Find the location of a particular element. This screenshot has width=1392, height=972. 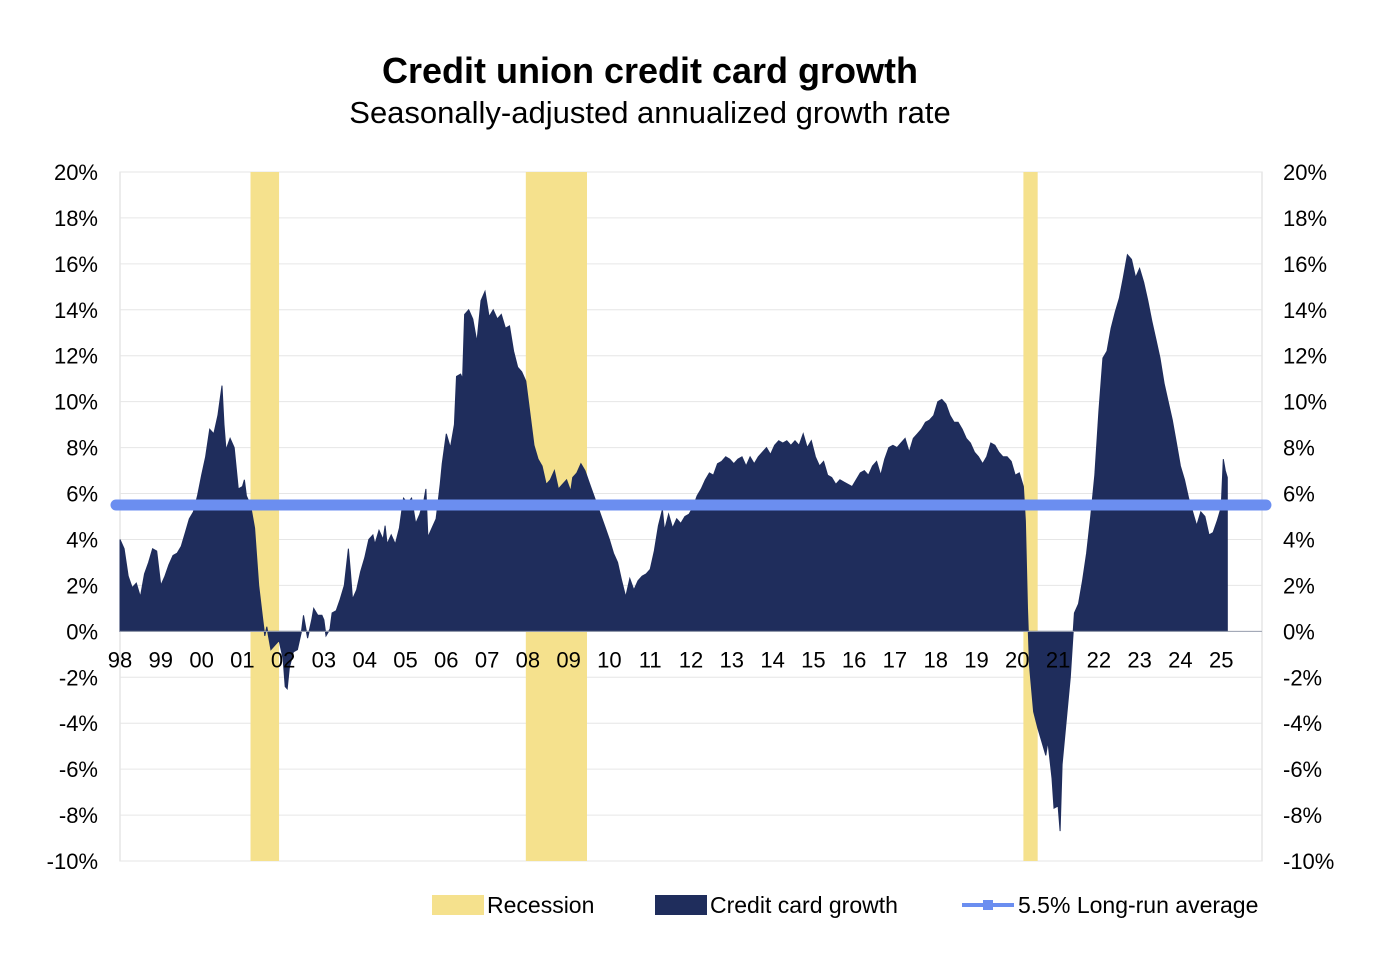

x-tick-label: 12 is located at coordinates (691, 659).